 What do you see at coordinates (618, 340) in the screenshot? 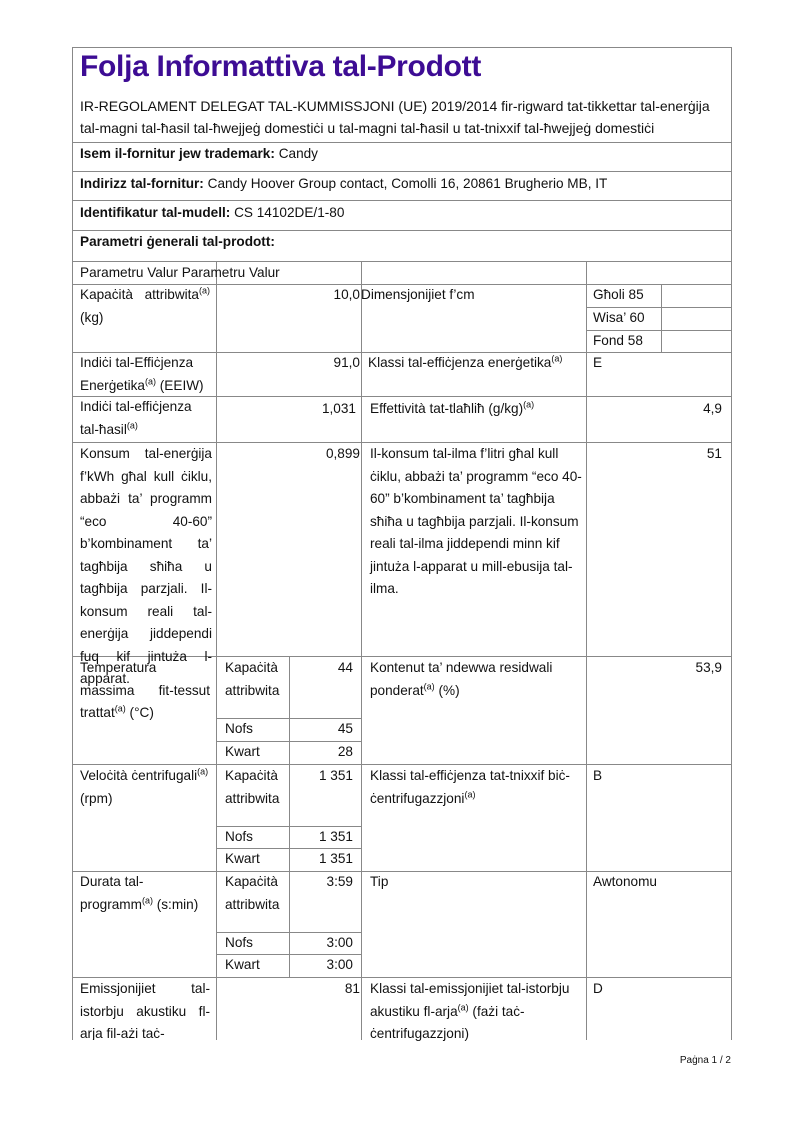
I see `depth-dim: Fond 58` at bounding box center [618, 340].